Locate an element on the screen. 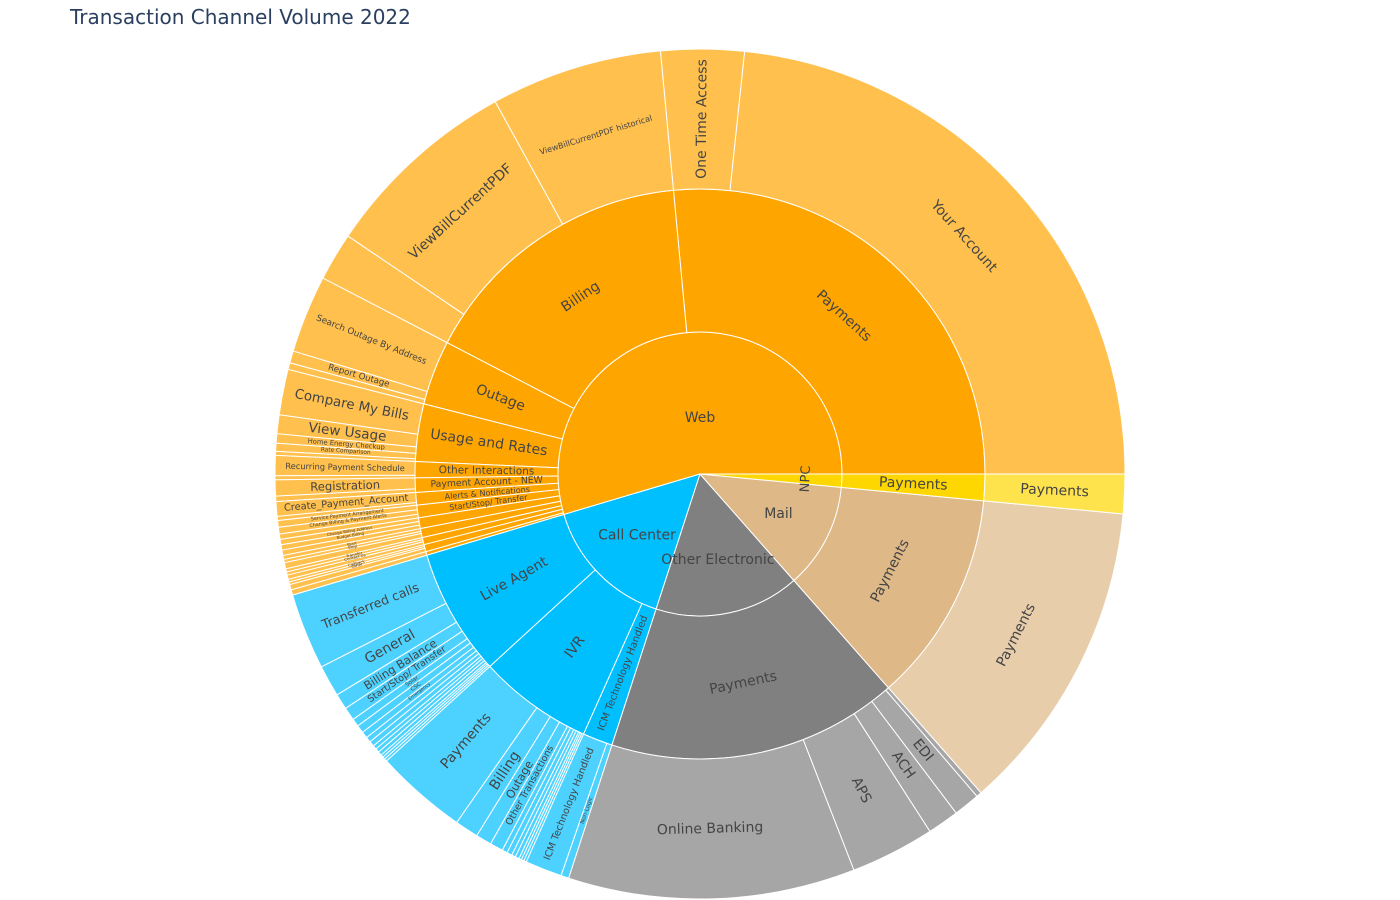  sunburst-label-npc-payments-payments: Payments is located at coordinates (1054, 490).